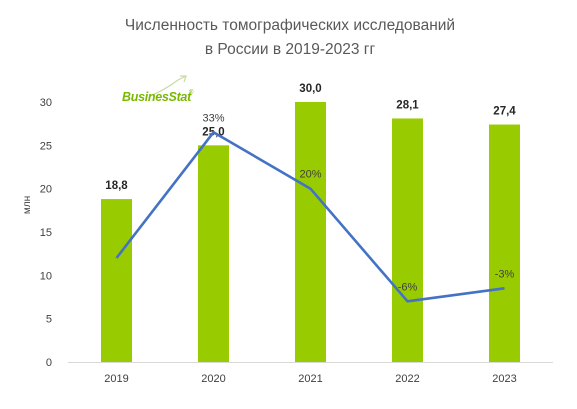 This screenshot has width=577, height=409. What do you see at coordinates (116, 280) in the screenshot?
I see `bar-2019` at bounding box center [116, 280].